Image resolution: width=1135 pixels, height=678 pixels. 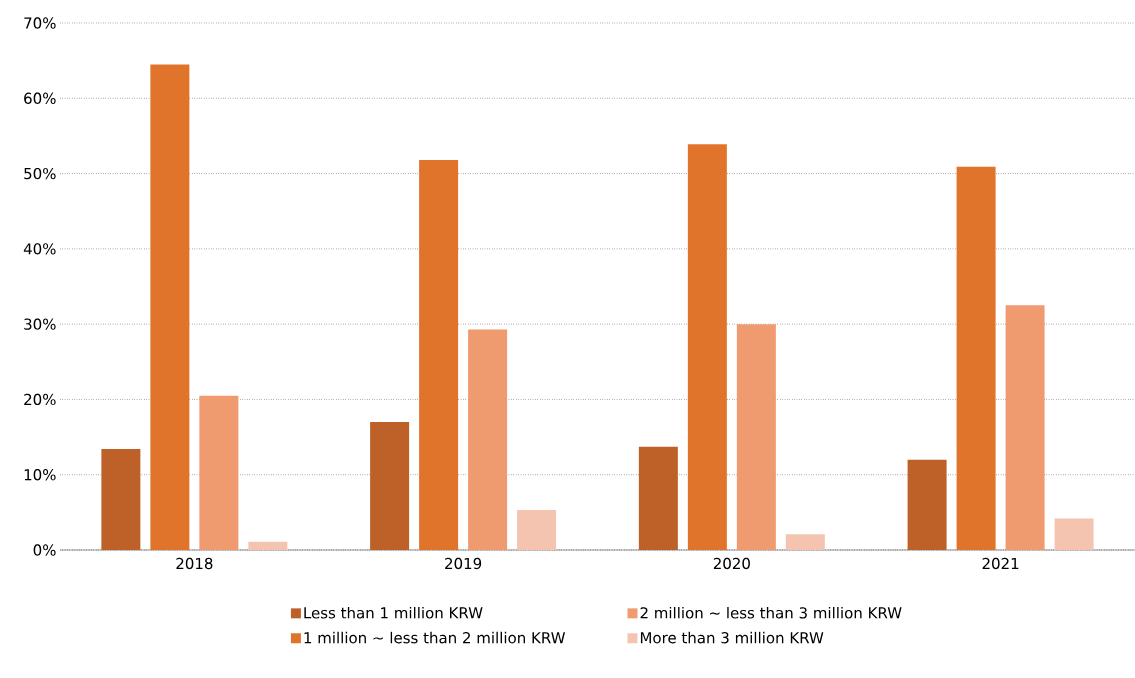 What do you see at coordinates (40, 399) in the screenshot?
I see `y-tick-label: 20%` at bounding box center [40, 399].